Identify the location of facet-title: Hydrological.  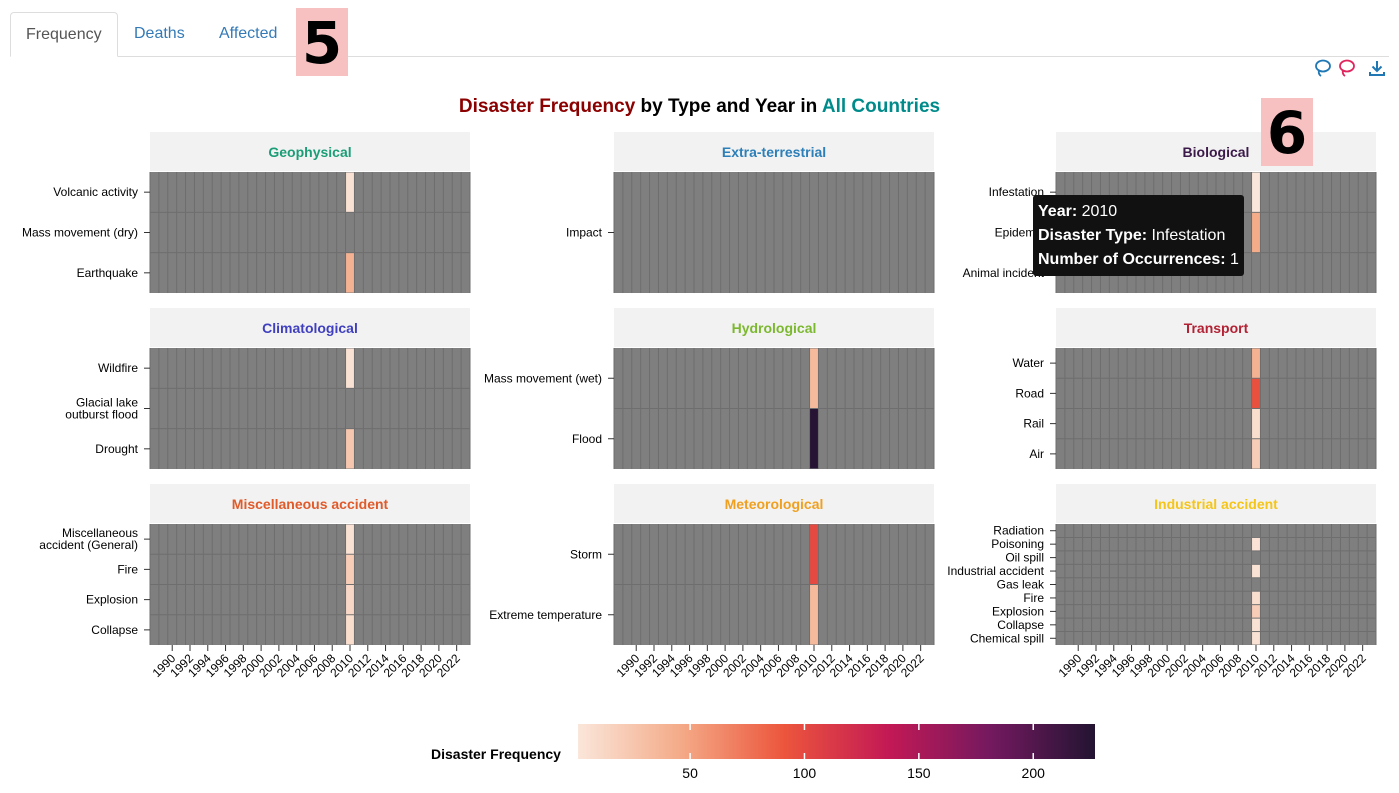
(774, 328).